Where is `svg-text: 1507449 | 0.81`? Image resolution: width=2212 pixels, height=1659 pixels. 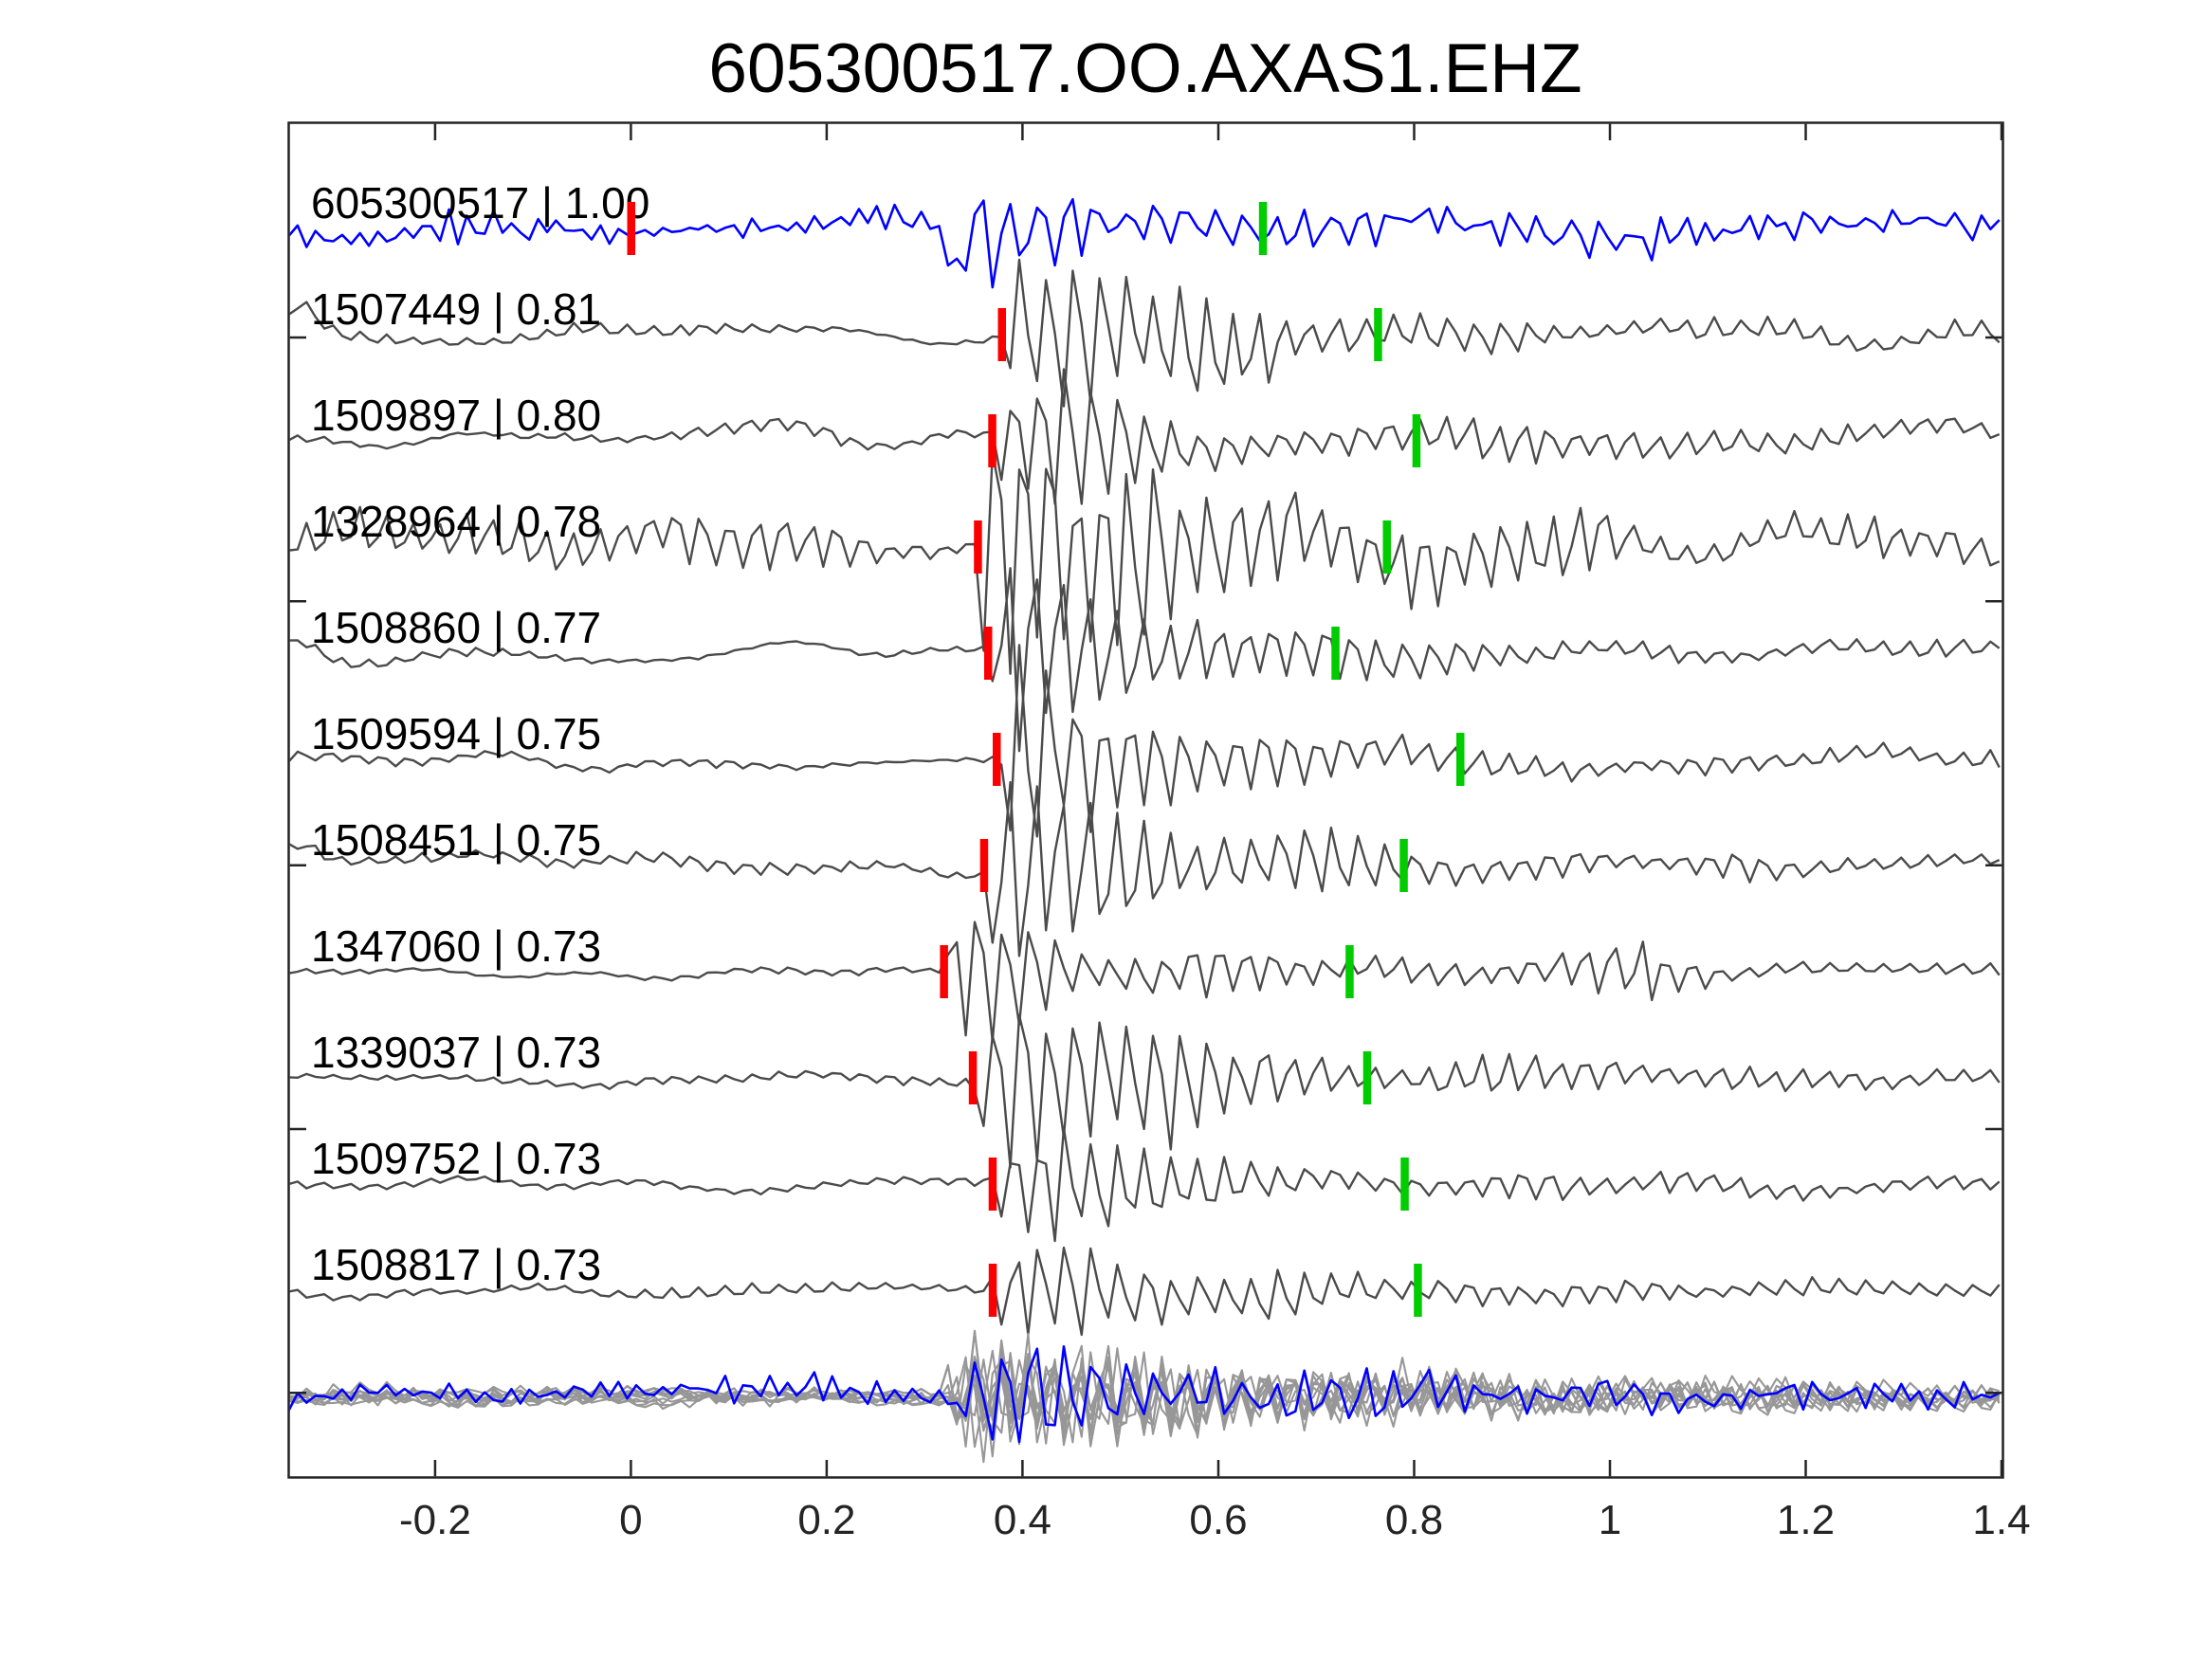 svg-text: 1507449 | 0.81 is located at coordinates (456, 309).